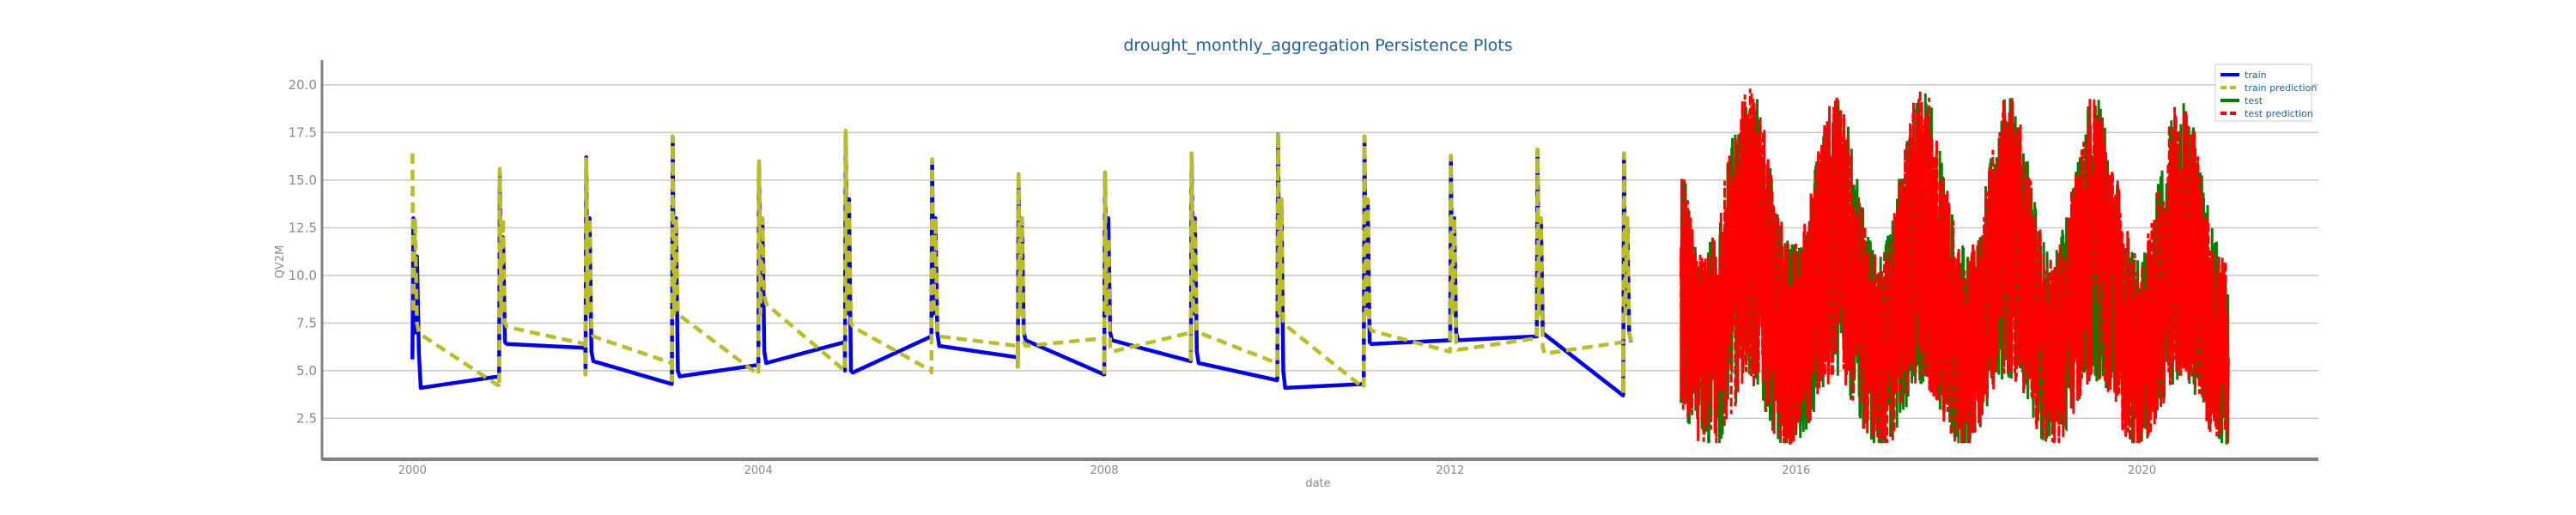 This screenshot has height=515, width=2576. Describe the element at coordinates (412, 470) in the screenshot. I see `x-tick-label: 2000` at that location.